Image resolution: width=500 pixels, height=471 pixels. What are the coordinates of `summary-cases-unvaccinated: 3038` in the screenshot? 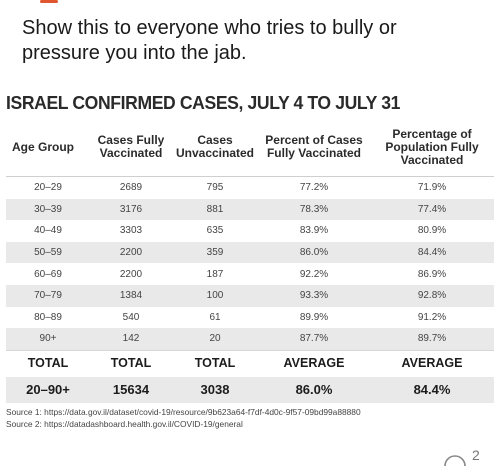 It's located at (215, 390).